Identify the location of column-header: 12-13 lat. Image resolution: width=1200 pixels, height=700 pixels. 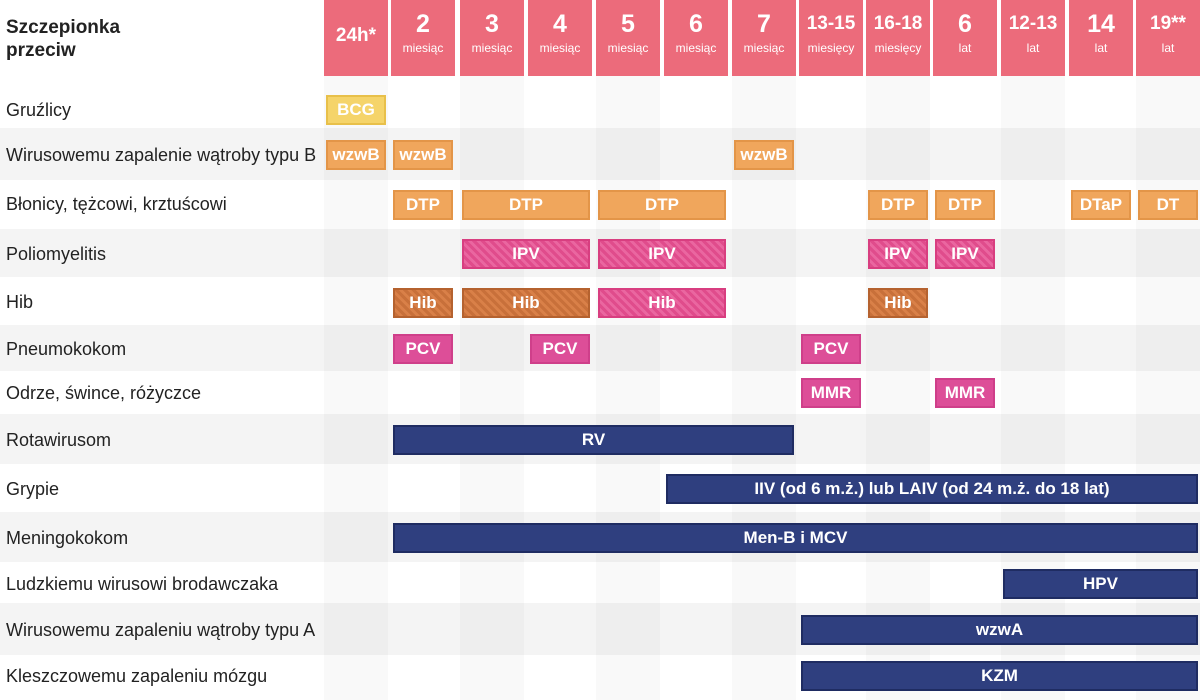
(1033, 38).